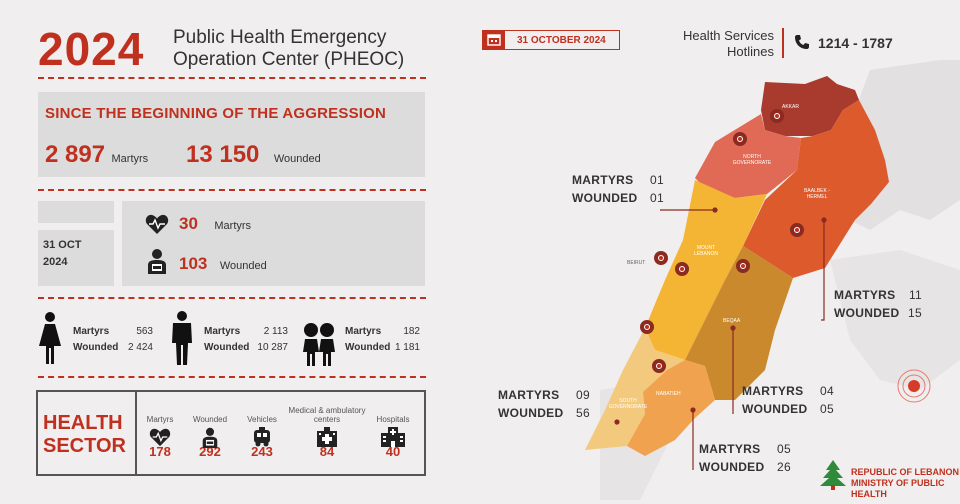 The width and height of the screenshot is (960, 504). Describe the element at coordinates (136, 433) in the screenshot. I see `health-sector-separator` at that location.